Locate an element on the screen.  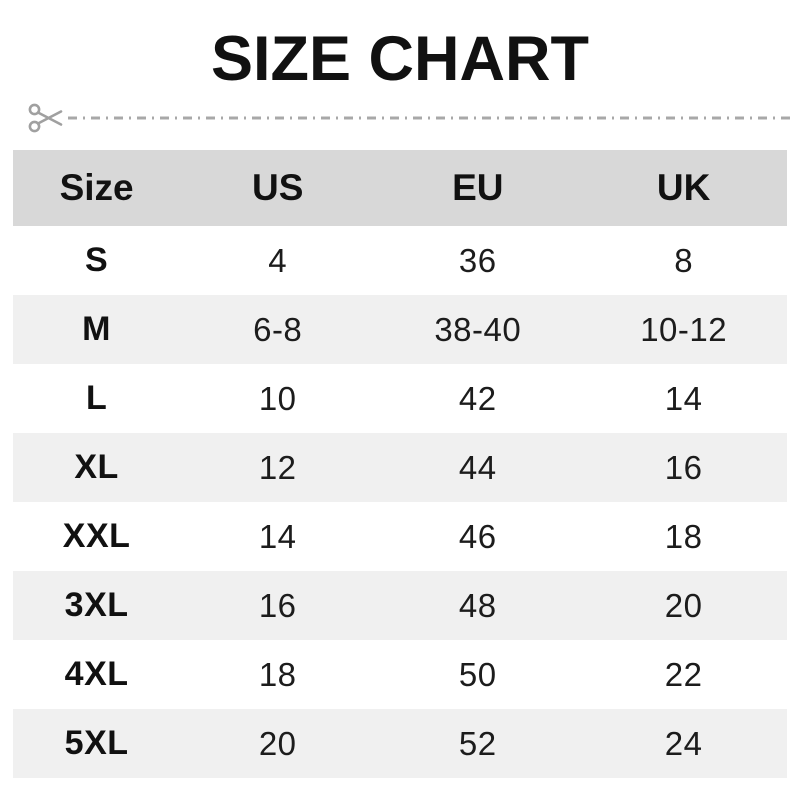
us-value-cell: 12 is located at coordinates (277, 467).